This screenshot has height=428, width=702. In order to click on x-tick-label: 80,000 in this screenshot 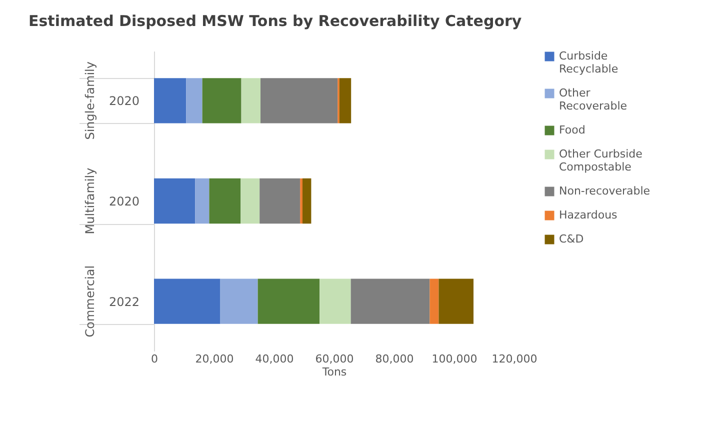, I will do `click(394, 359)`.